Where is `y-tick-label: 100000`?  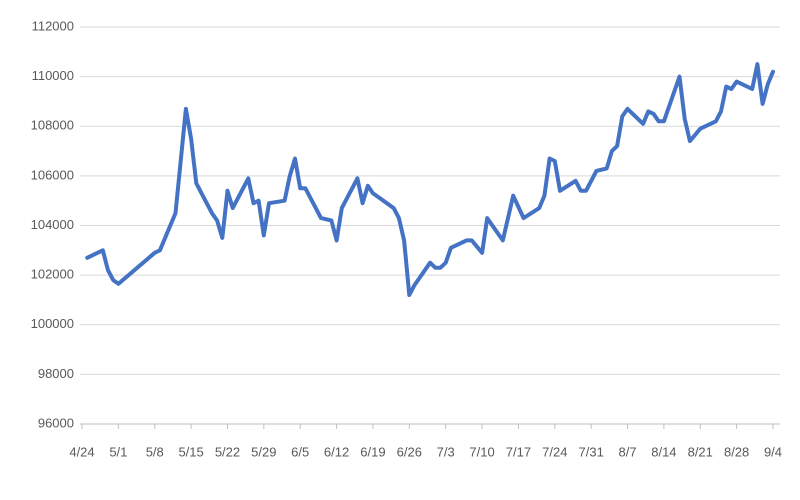
y-tick-label: 100000 is located at coordinates (52, 323).